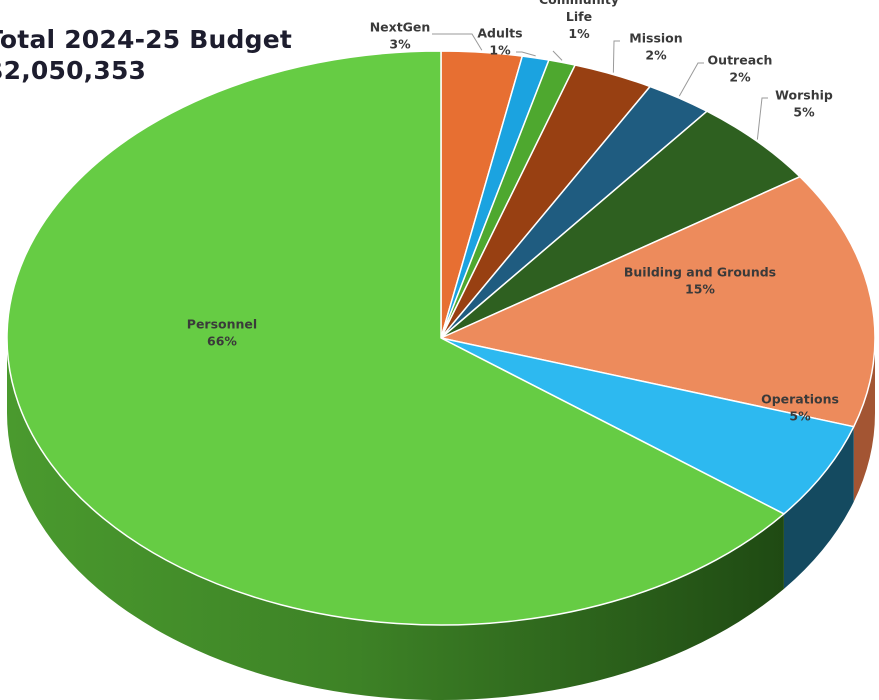 This screenshot has height=700, width=879. What do you see at coordinates (740, 77) in the screenshot?
I see `slice-pct-outreach: 2%` at bounding box center [740, 77].